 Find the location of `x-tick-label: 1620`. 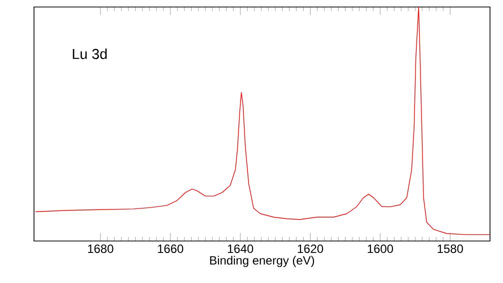

x-tick-label: 1620 is located at coordinates (311, 248).